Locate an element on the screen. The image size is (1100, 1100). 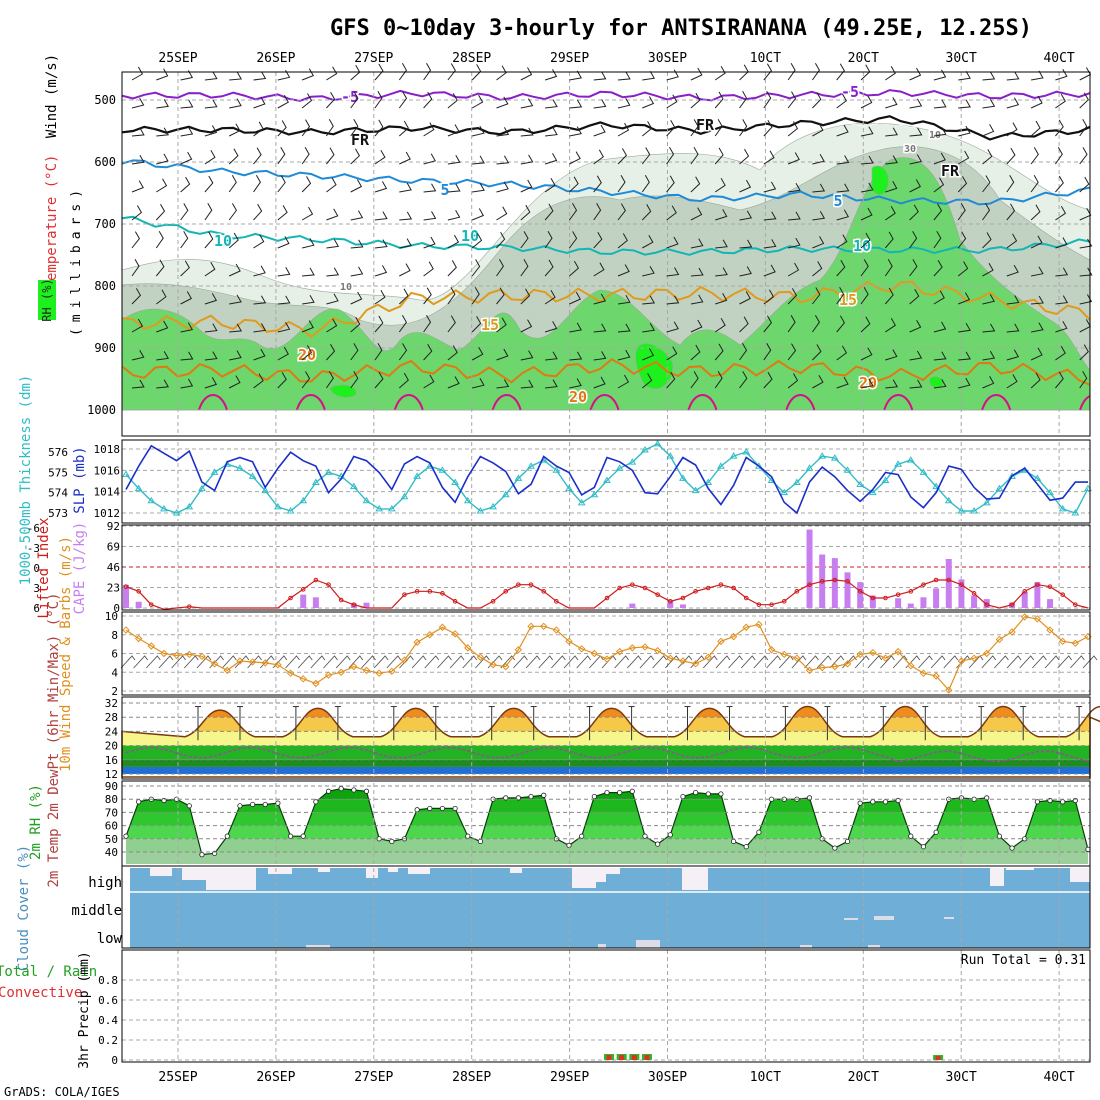
temp-tick-label: 20 is located at coordinates (111, 746).